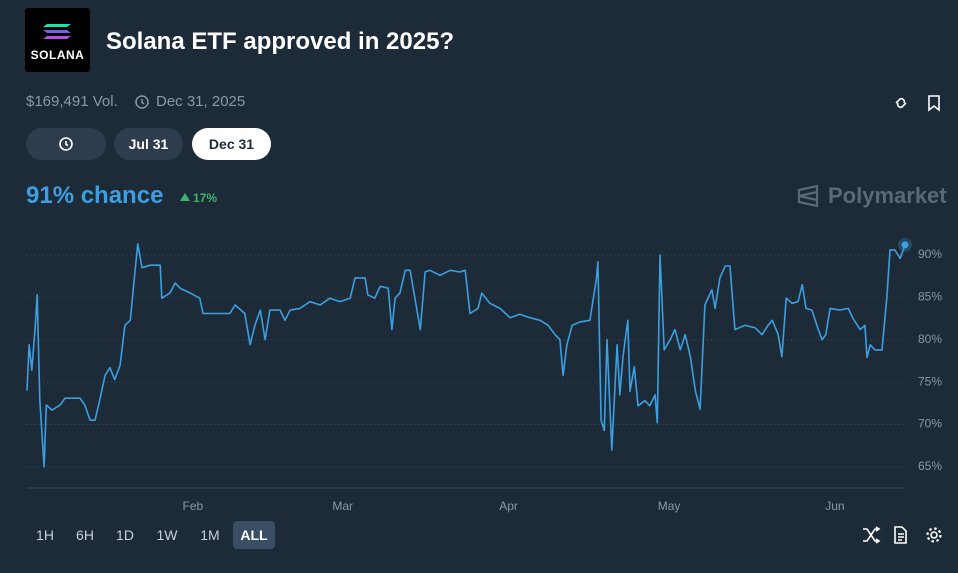 The width and height of the screenshot is (958, 573). What do you see at coordinates (930, 297) in the screenshot?
I see `y-tick-label: 85%` at bounding box center [930, 297].